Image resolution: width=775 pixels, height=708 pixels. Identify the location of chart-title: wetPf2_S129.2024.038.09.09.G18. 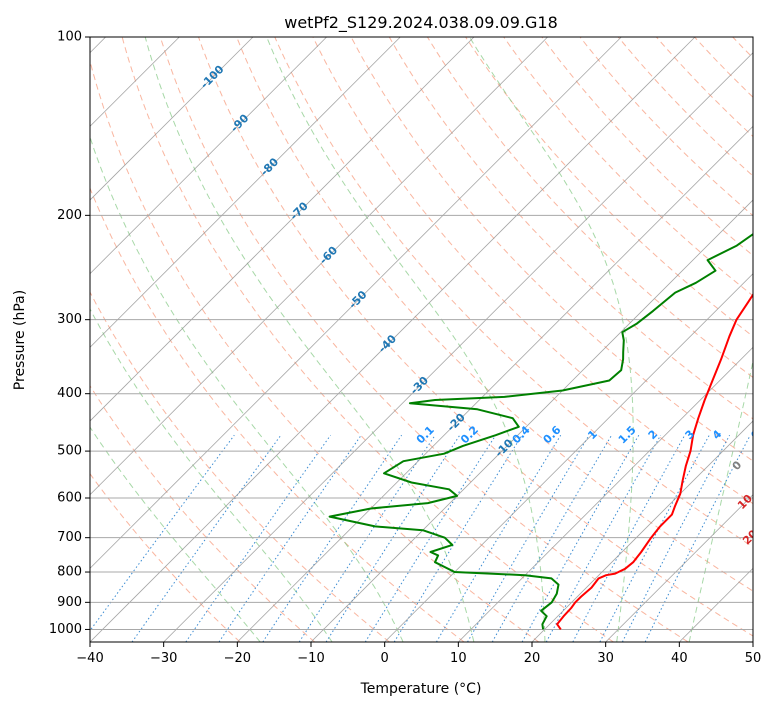
(421, 23).